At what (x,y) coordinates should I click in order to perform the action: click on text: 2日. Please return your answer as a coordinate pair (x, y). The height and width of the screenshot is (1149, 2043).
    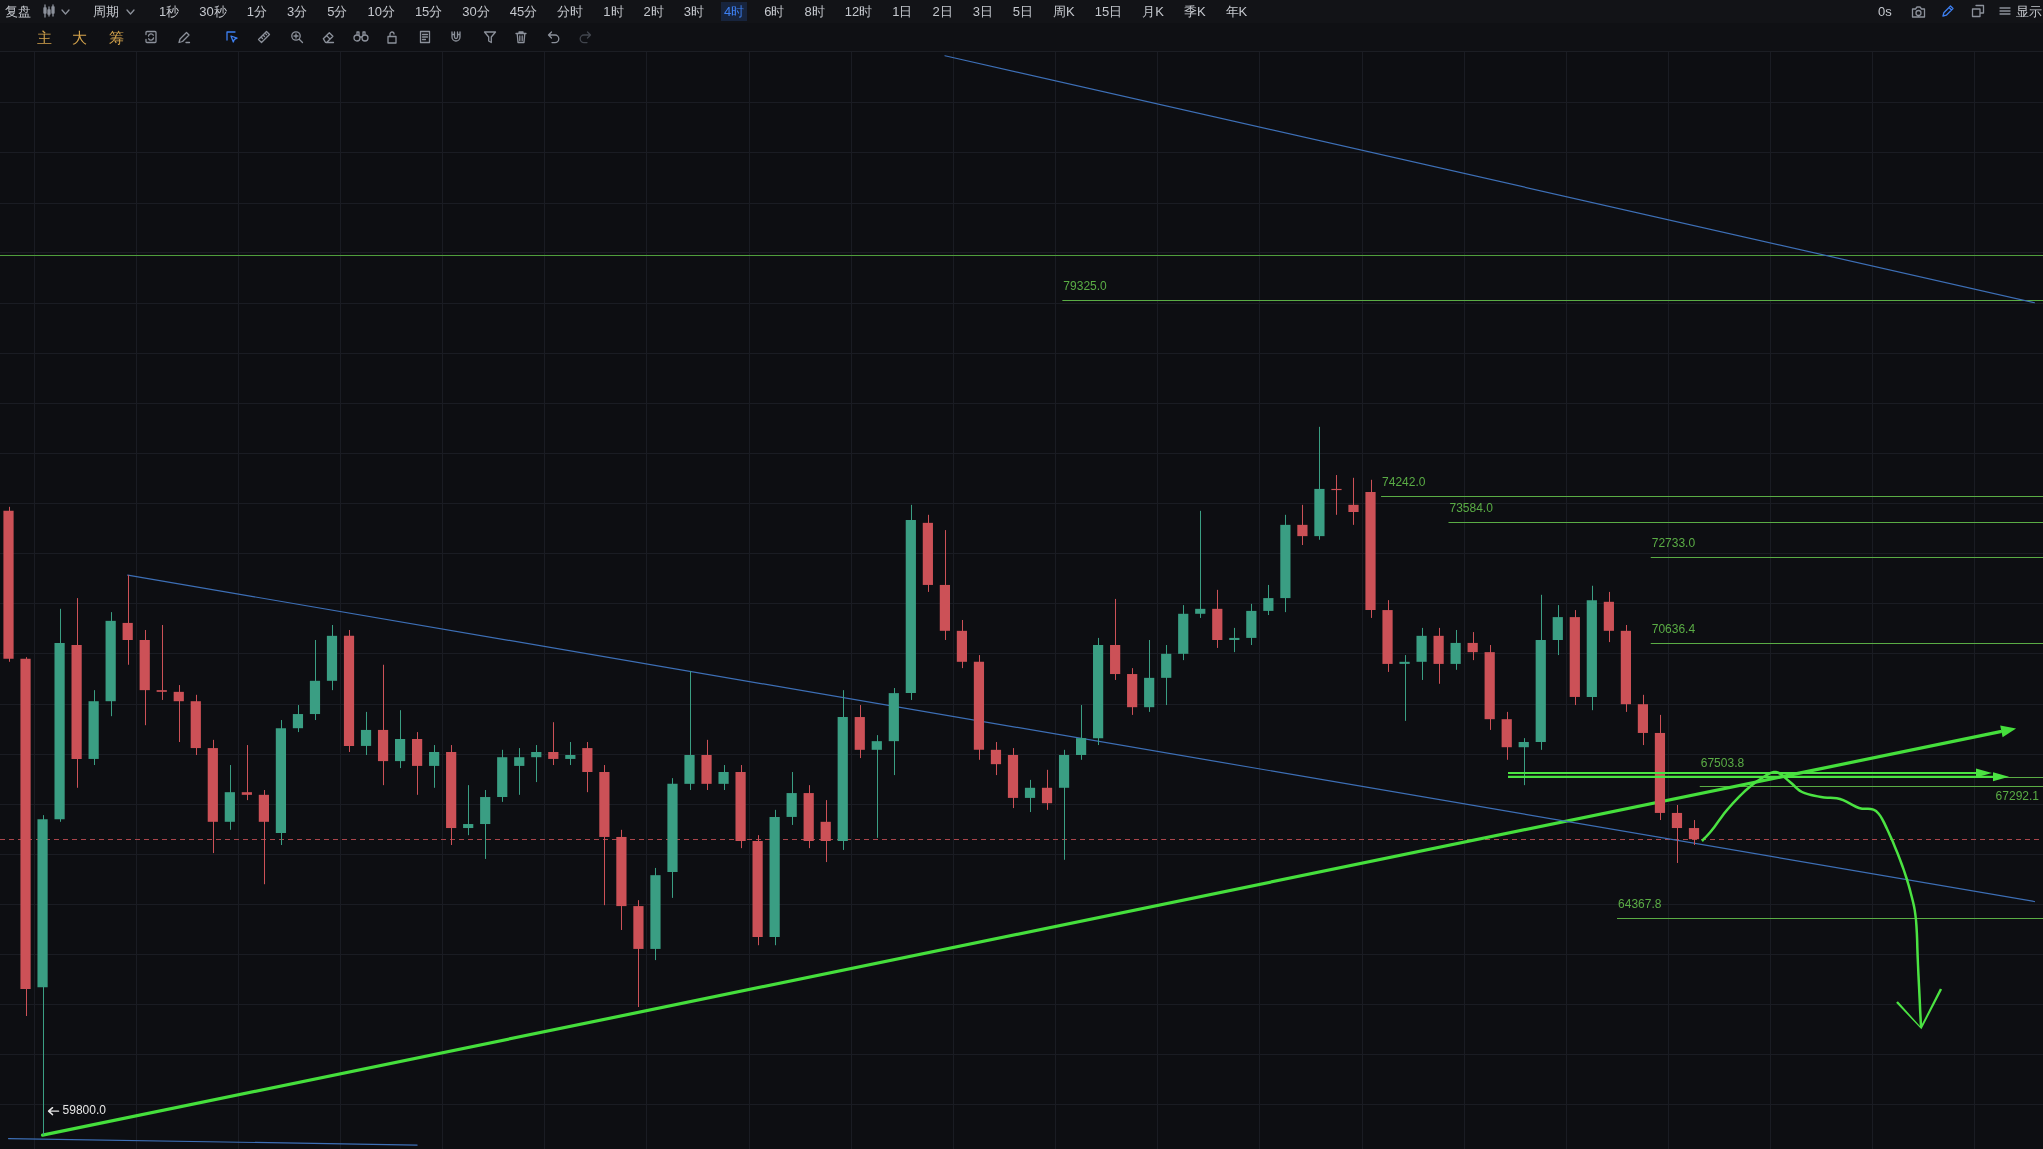
    Looking at the image, I should click on (942, 12).